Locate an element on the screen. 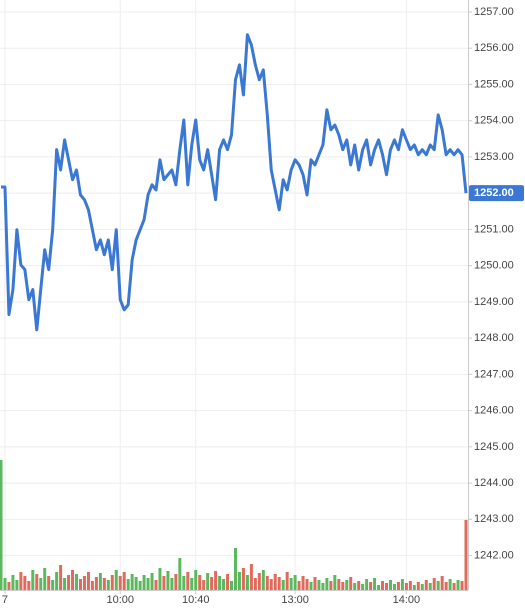 The height and width of the screenshot is (608, 525). y-tick-label: 1242.00 is located at coordinates (494, 555).